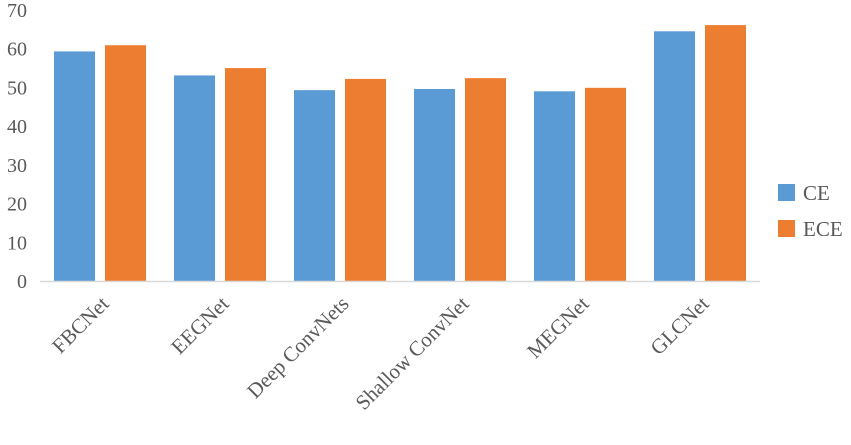 Image resolution: width=851 pixels, height=445 pixels. I want to click on bar-ce-eegnet, so click(194, 178).